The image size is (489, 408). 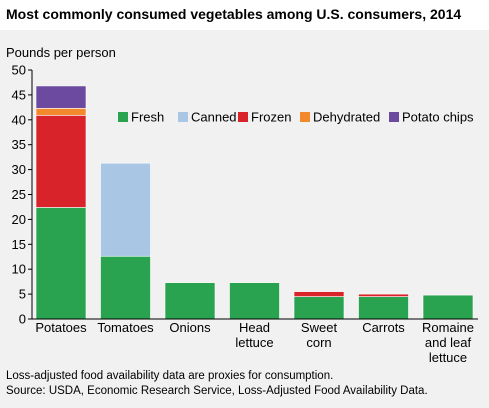 I want to click on bar-segment-dehydrated, so click(x=61, y=112).